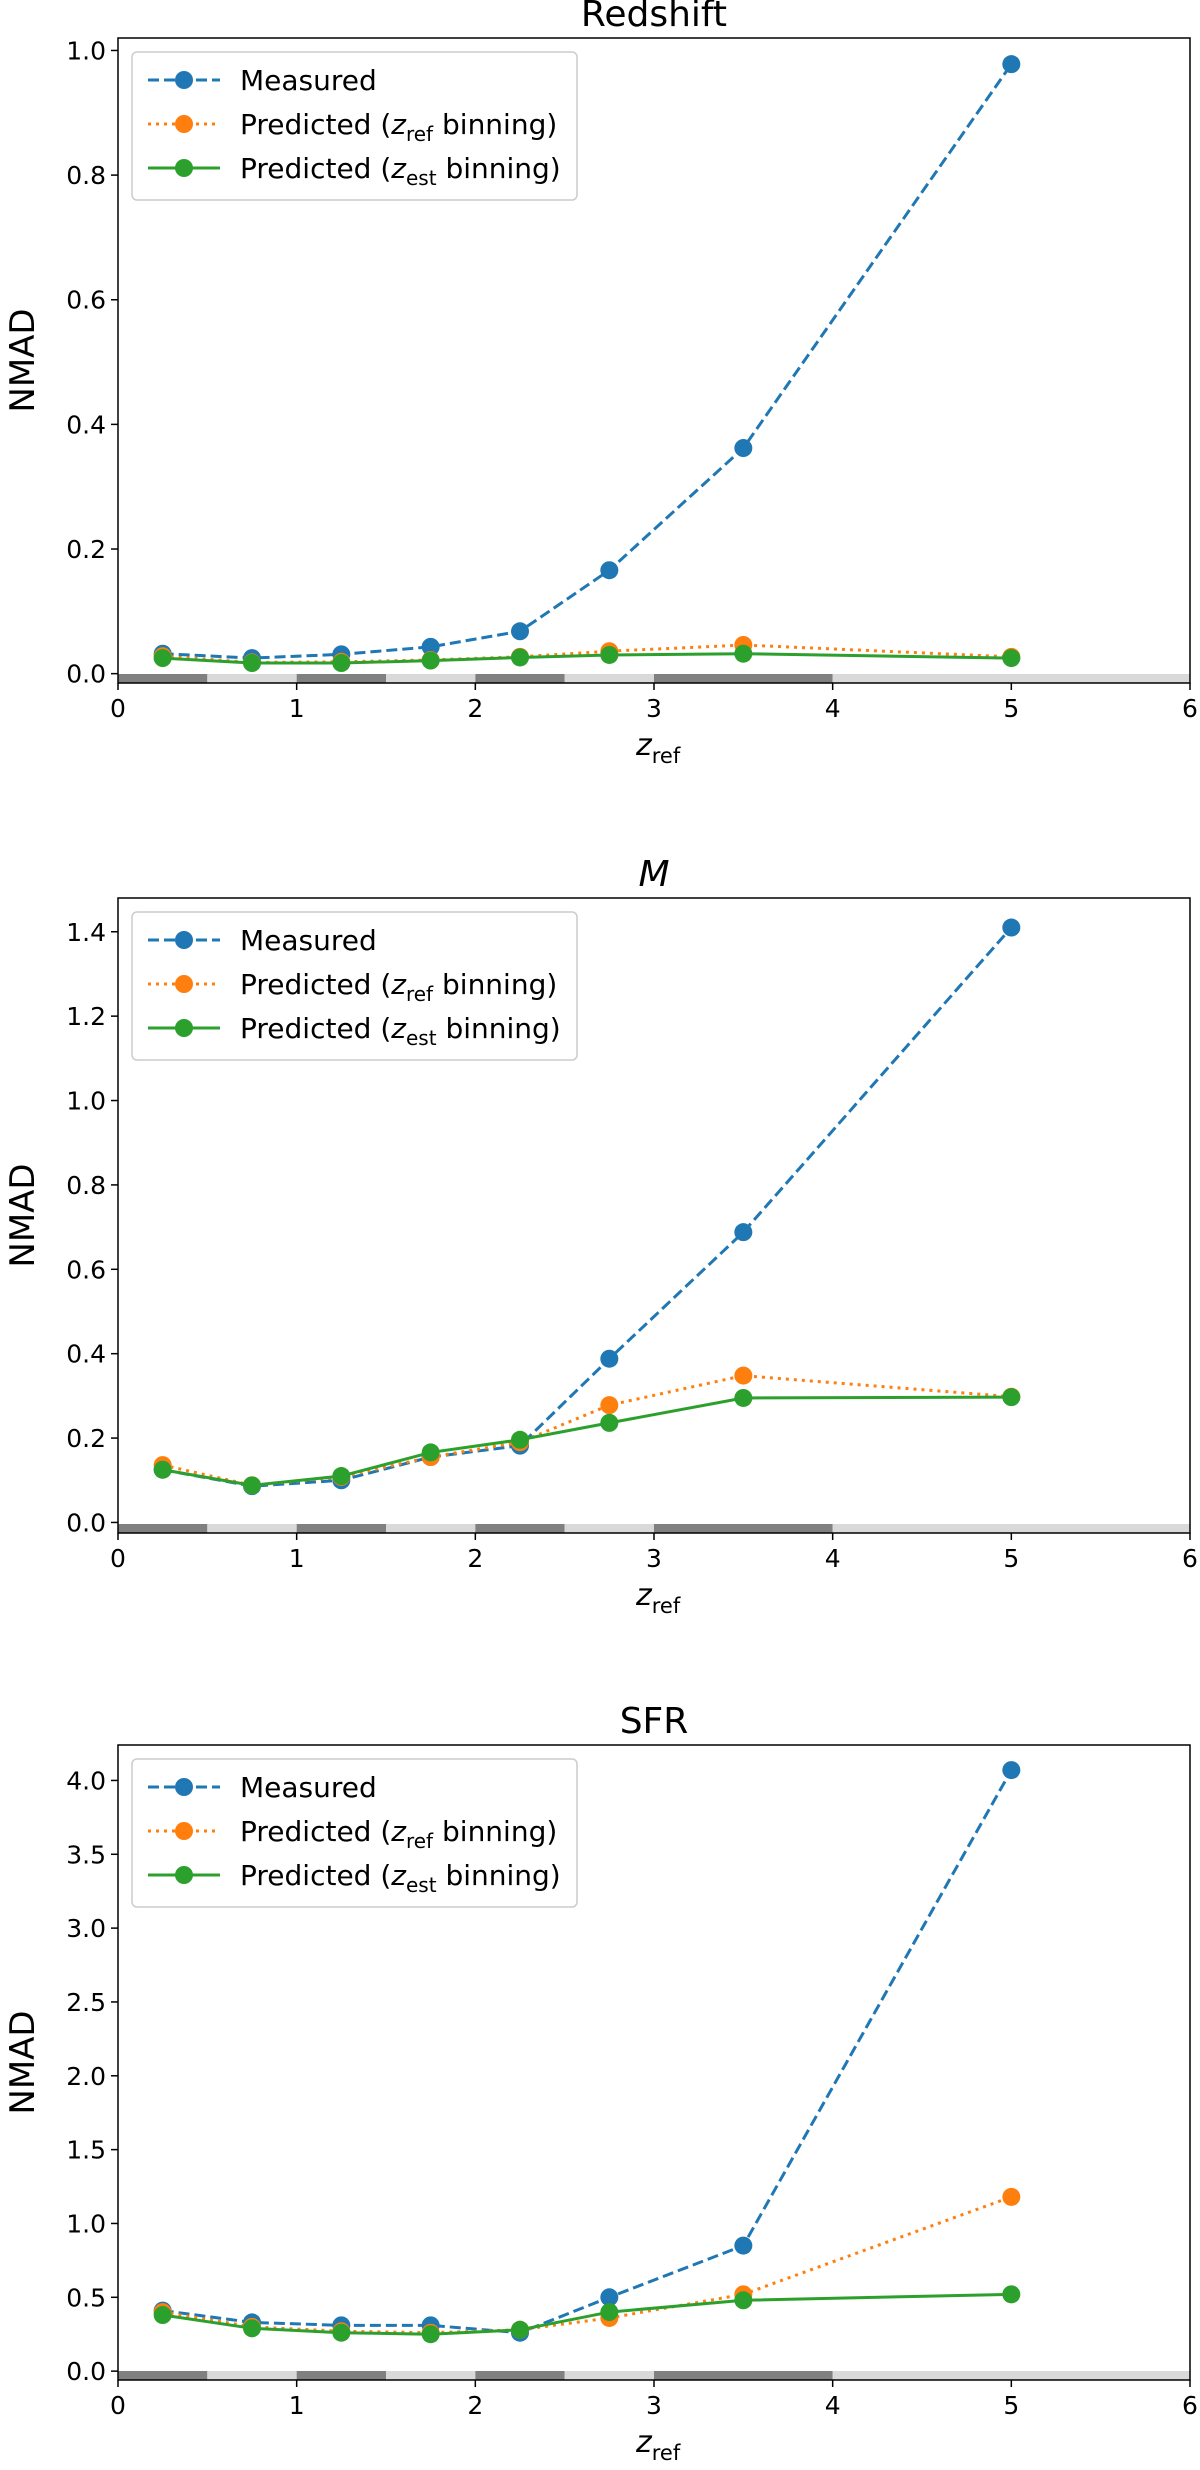 This screenshot has height=2470, width=1200. I want to click on x-tick-label: 5, so click(1011, 1558).